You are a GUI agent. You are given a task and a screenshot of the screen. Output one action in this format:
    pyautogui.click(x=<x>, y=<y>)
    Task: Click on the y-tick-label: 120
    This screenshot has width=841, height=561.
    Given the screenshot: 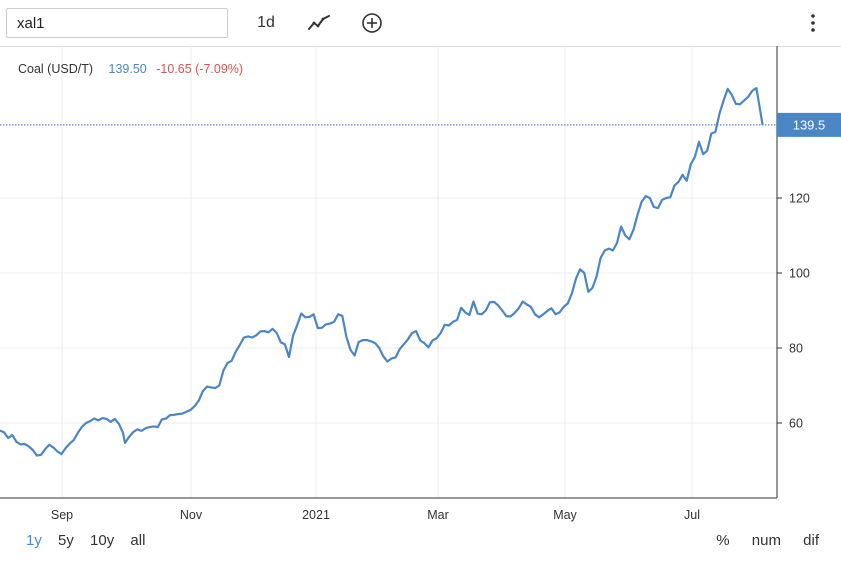 What is the action you would take?
    pyautogui.click(x=799, y=199)
    